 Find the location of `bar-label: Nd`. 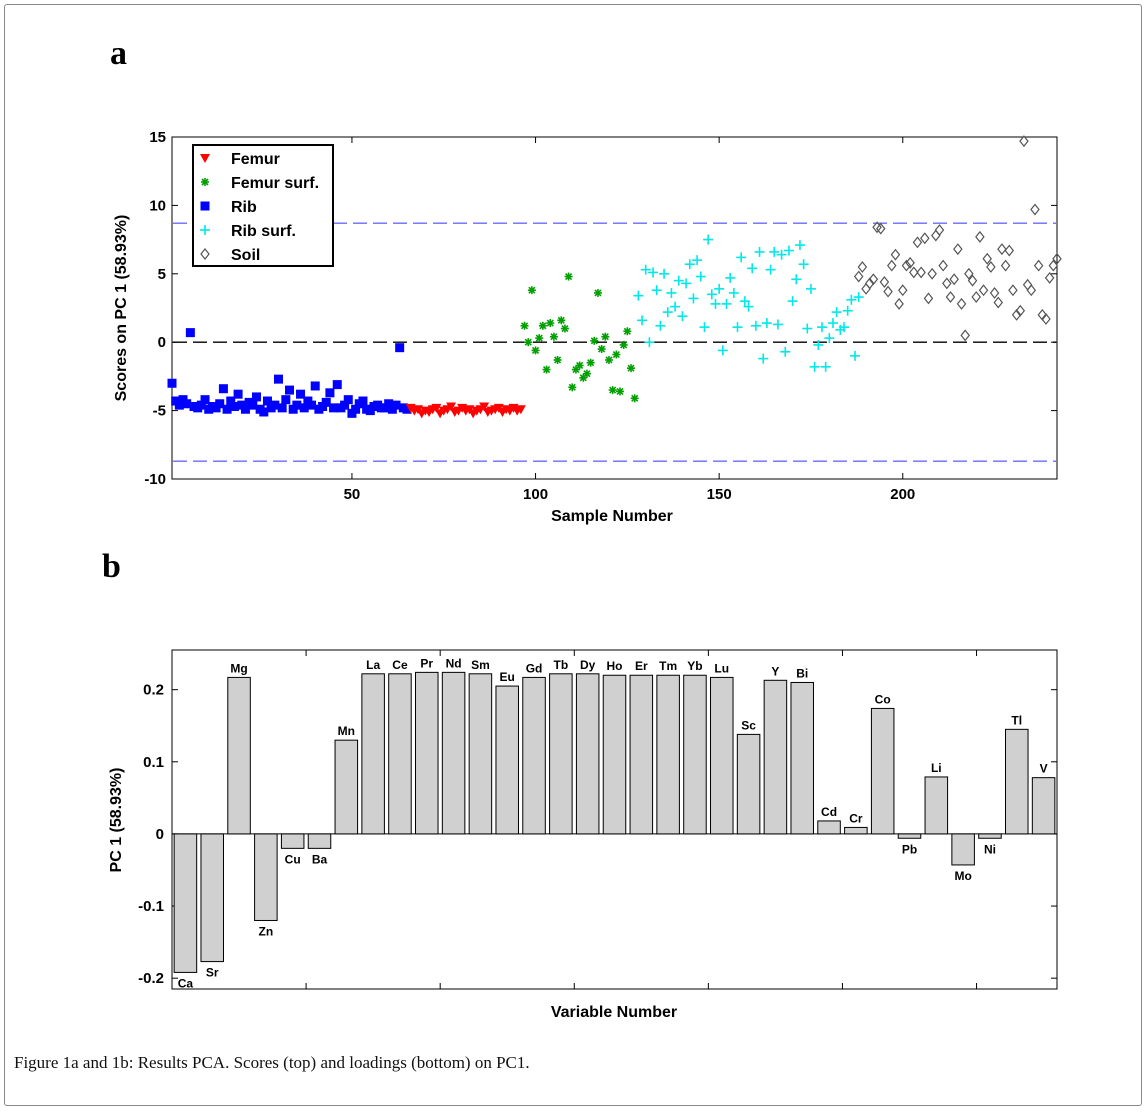

bar-label: Nd is located at coordinates (454, 663).